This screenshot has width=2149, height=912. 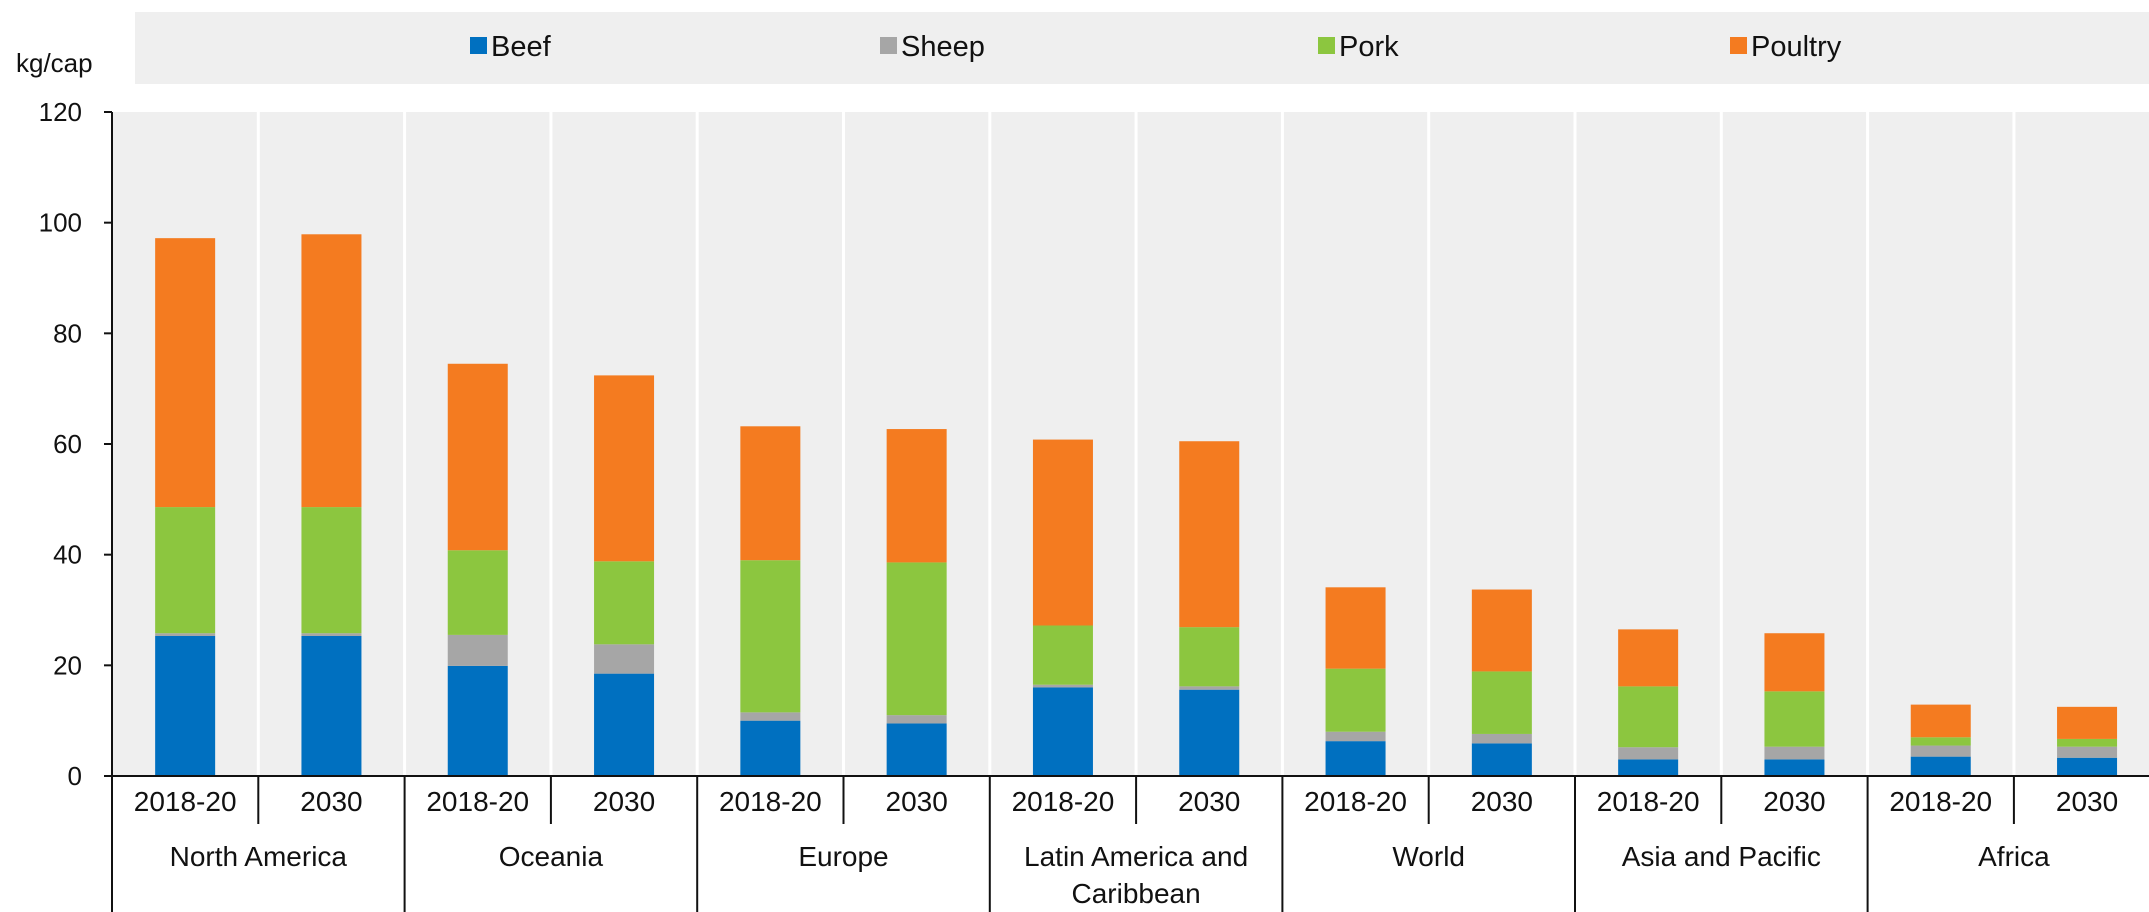 What do you see at coordinates (331, 635) in the screenshot?
I see `bar-sheep-north-america-2030` at bounding box center [331, 635].